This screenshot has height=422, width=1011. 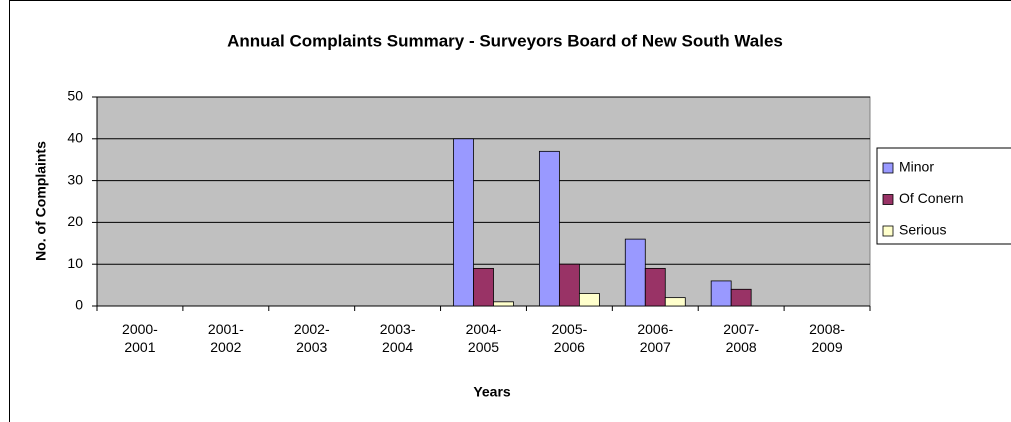 What do you see at coordinates (75, 179) in the screenshot?
I see `y-tick-label: 30` at bounding box center [75, 179].